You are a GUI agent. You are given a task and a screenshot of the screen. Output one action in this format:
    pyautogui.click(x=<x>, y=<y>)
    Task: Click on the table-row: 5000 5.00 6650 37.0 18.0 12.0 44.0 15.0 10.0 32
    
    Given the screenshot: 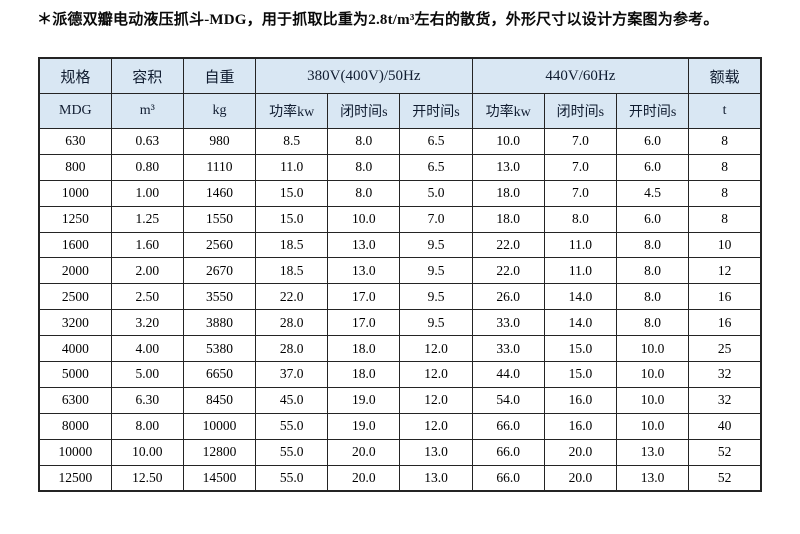 What is the action you would take?
    pyautogui.click(x=400, y=374)
    